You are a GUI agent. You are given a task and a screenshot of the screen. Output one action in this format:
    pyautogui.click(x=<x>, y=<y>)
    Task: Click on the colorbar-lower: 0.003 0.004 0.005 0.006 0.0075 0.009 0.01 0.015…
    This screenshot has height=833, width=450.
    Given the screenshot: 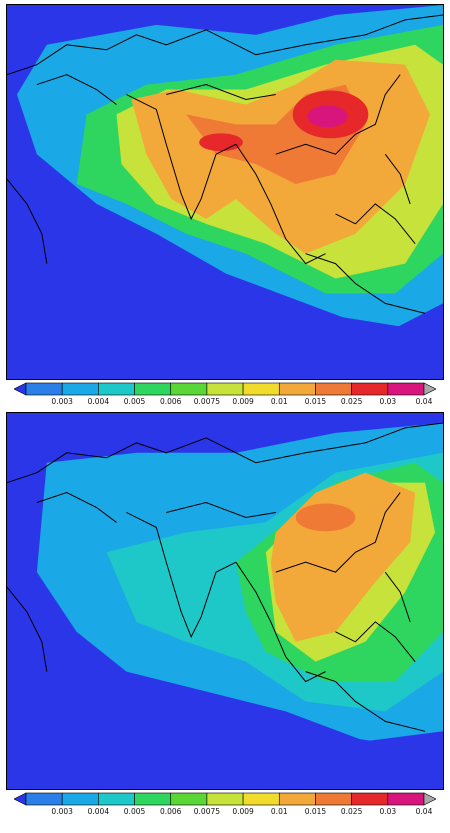 What is the action you would take?
    pyautogui.click(x=225, y=805)
    